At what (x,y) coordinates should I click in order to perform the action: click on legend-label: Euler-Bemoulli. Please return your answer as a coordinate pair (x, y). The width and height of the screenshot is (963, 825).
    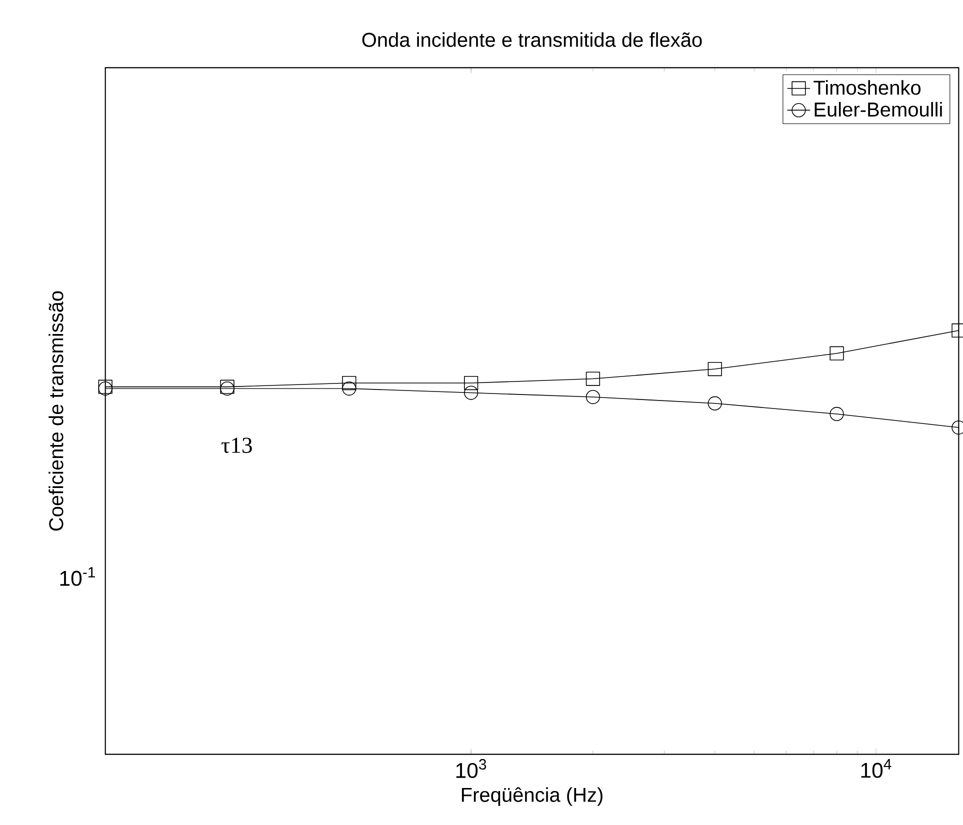
    Looking at the image, I should click on (878, 109).